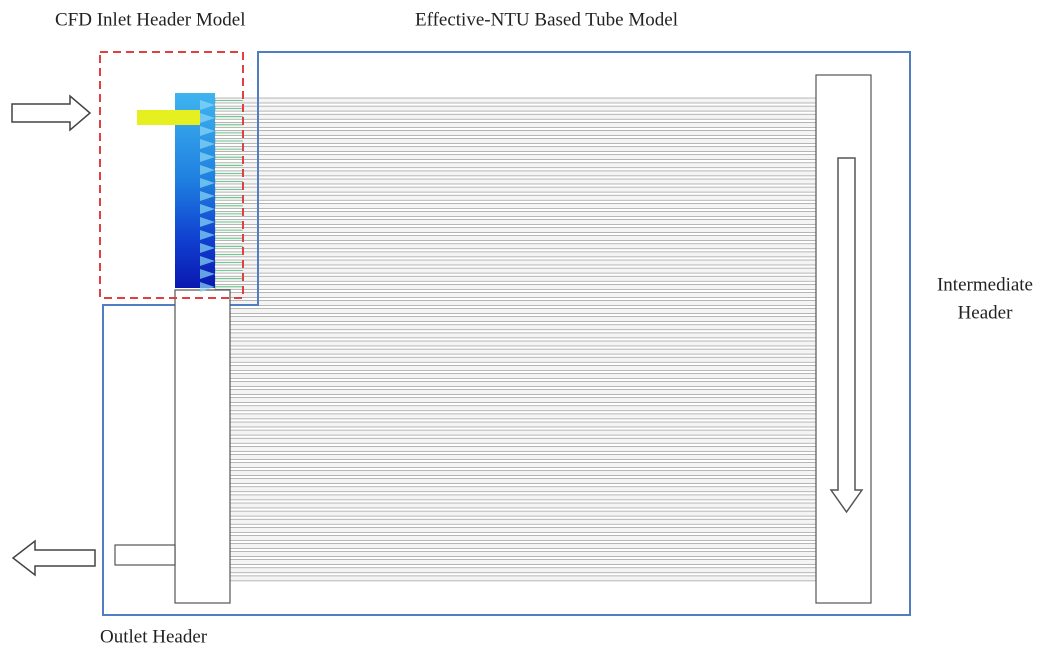  Describe the element at coordinates (145, 555) in the screenshot. I see `outlet-pipe` at that location.